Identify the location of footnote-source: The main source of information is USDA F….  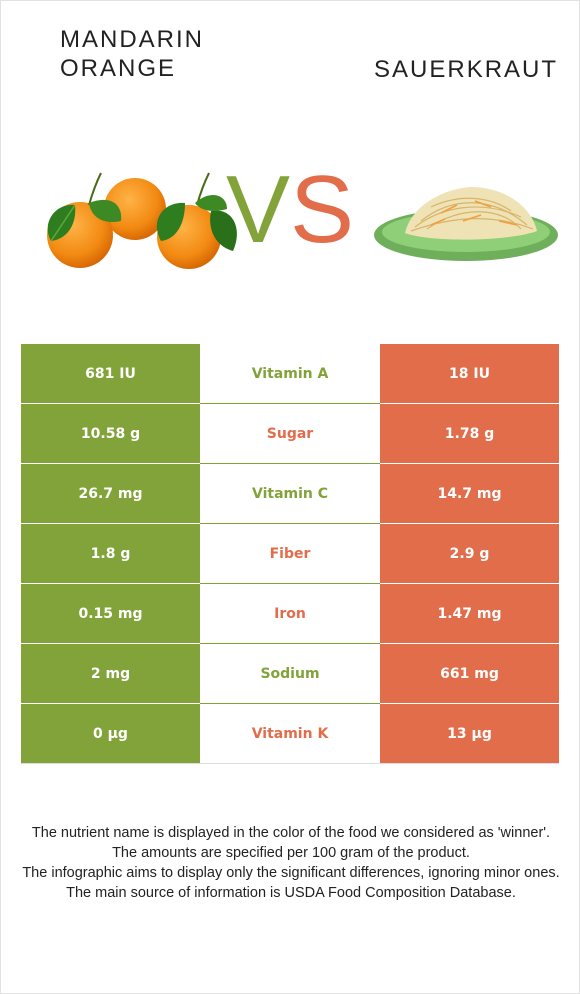
(291, 893).